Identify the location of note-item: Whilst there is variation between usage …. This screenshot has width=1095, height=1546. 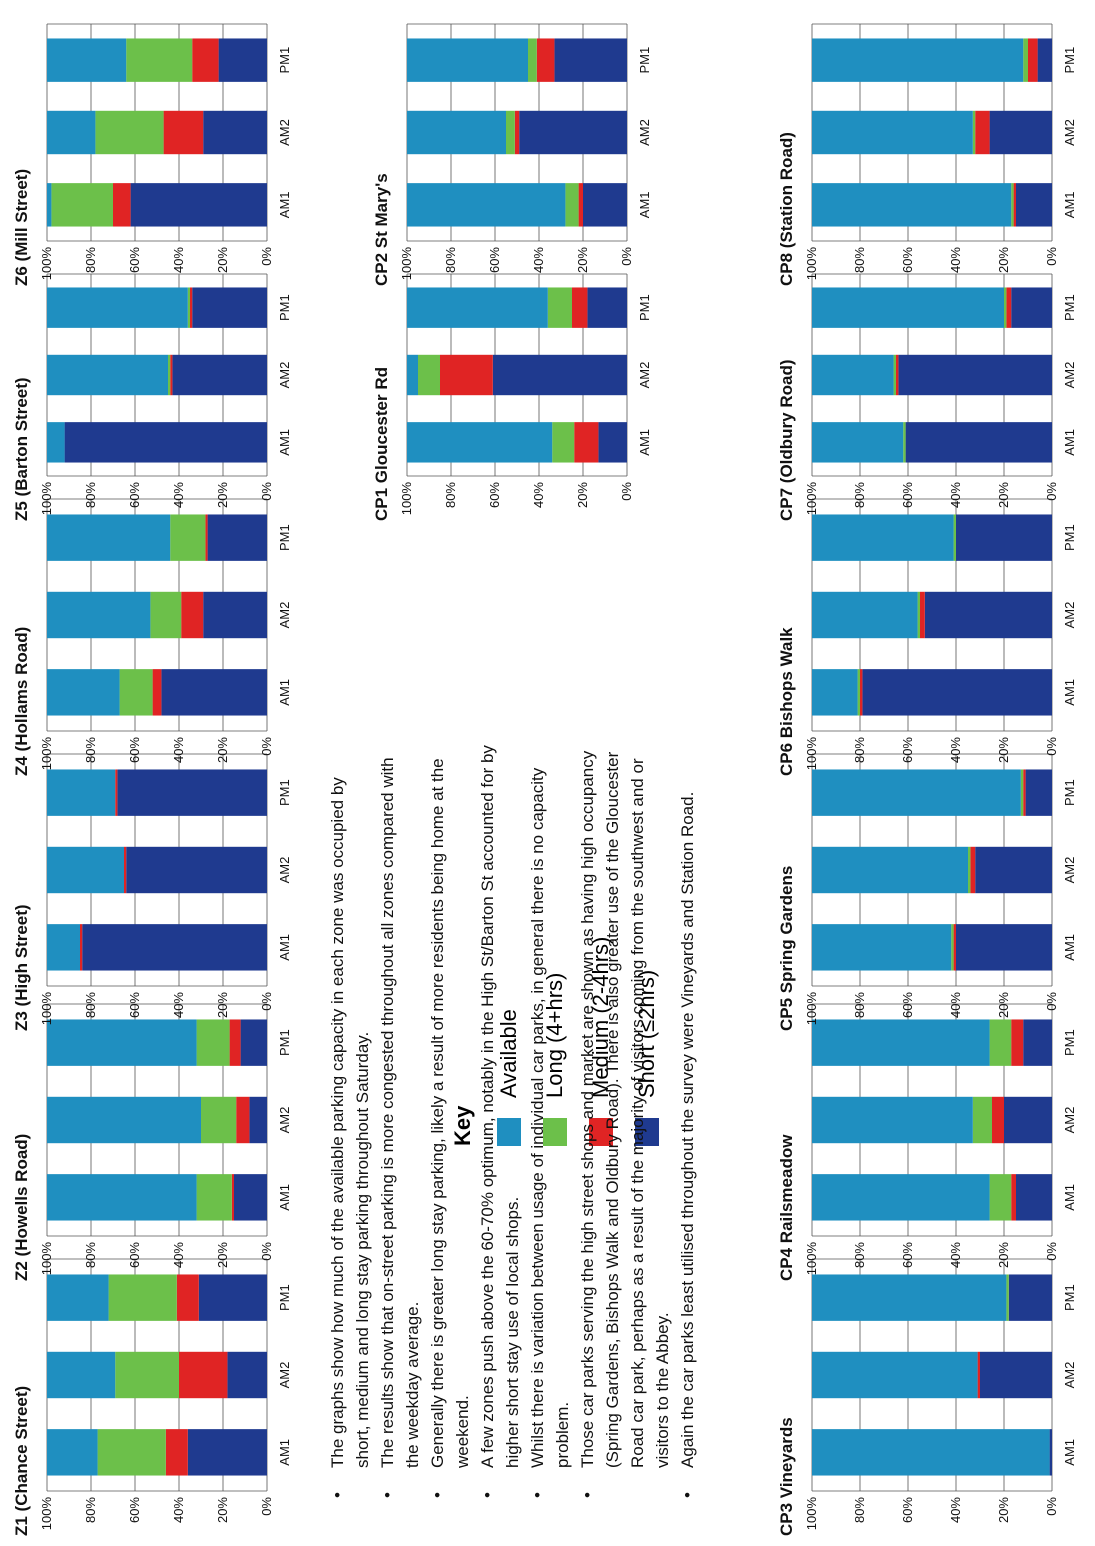
(550, 1117).